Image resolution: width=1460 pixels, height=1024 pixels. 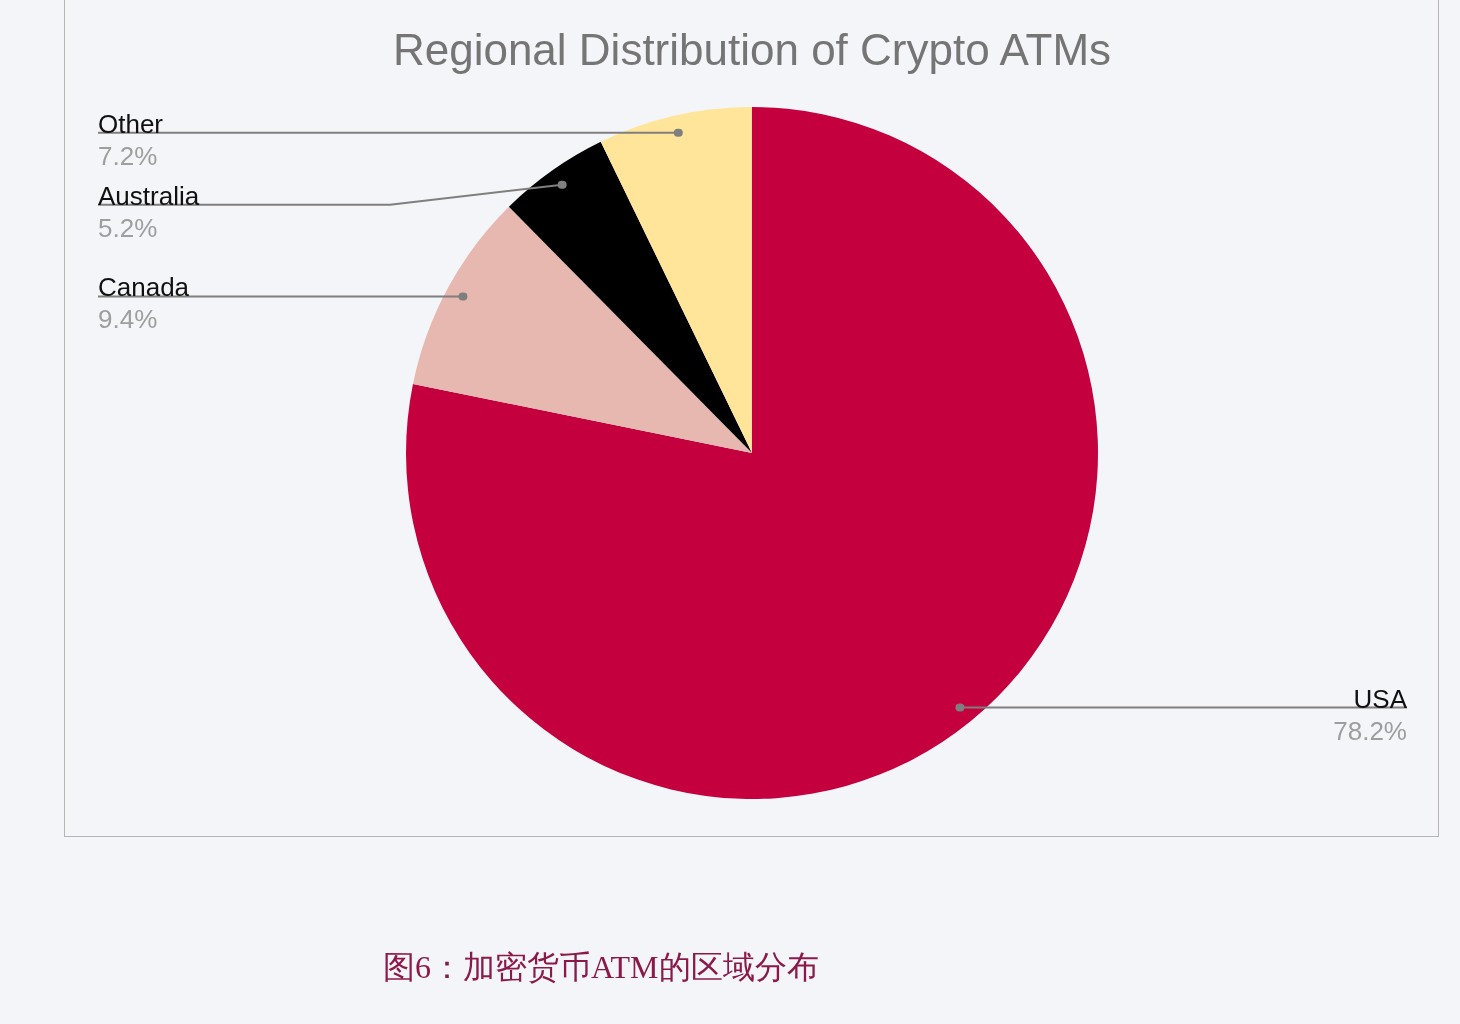 What do you see at coordinates (1380, 698) in the screenshot?
I see `slice-label: USA` at bounding box center [1380, 698].